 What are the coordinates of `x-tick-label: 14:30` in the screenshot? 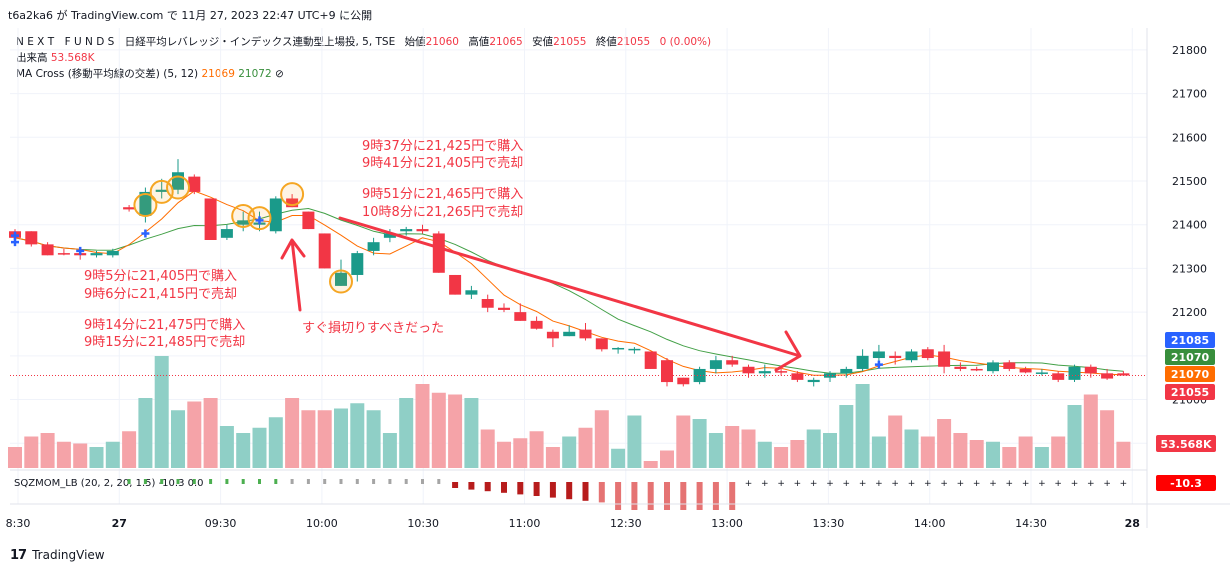 It's located at (1031, 523).